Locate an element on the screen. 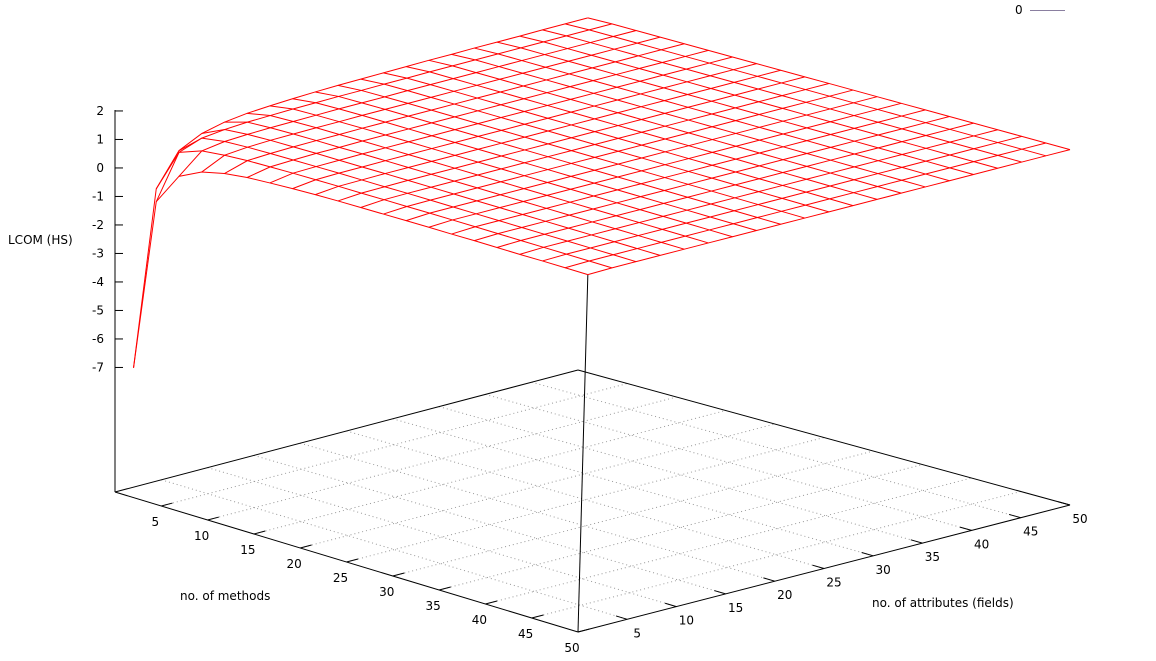  y-tick-label: 10 is located at coordinates (686, 621).